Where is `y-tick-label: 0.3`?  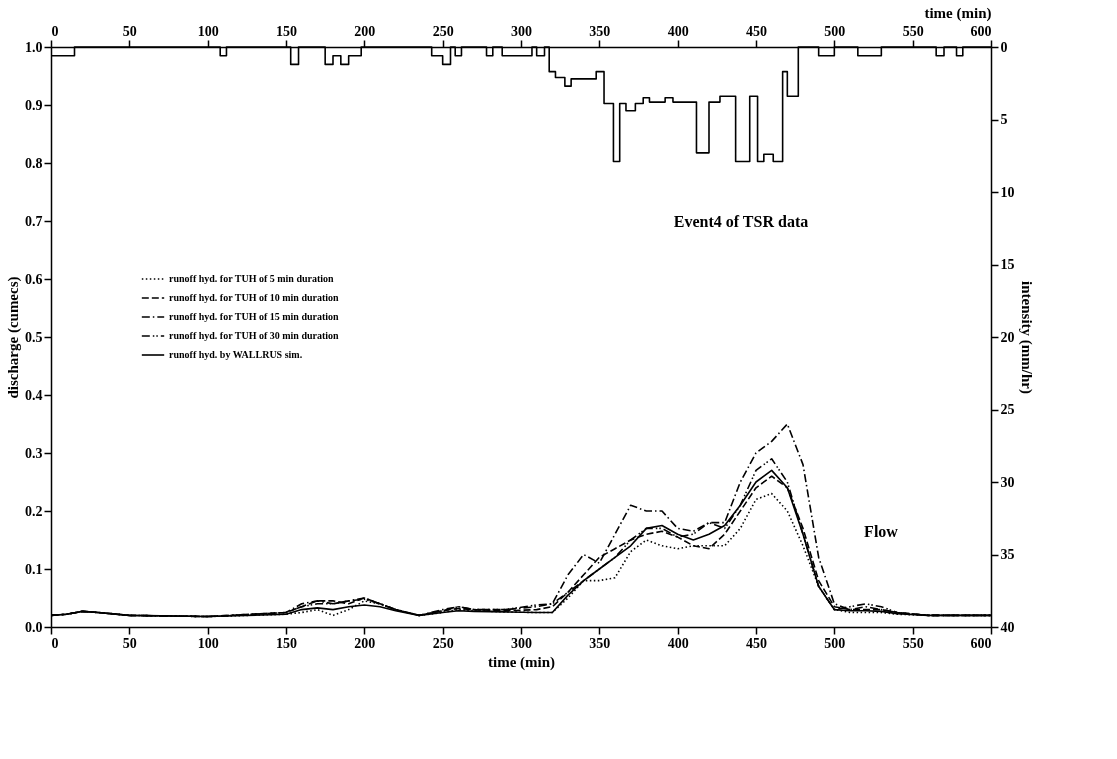
y-tick-label: 0.3 is located at coordinates (34, 453).